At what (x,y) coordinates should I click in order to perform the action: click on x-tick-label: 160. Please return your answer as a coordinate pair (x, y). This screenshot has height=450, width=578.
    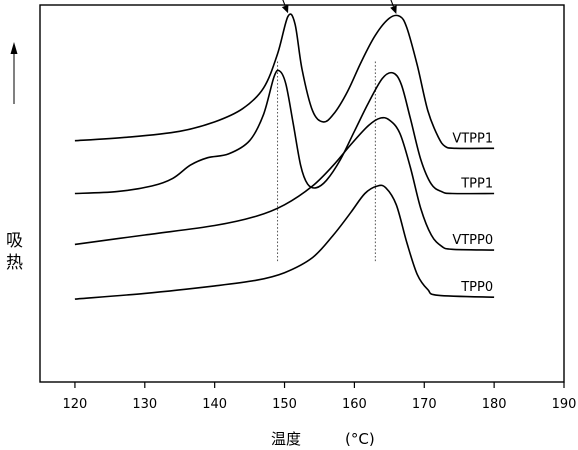
    Looking at the image, I should click on (354, 404).